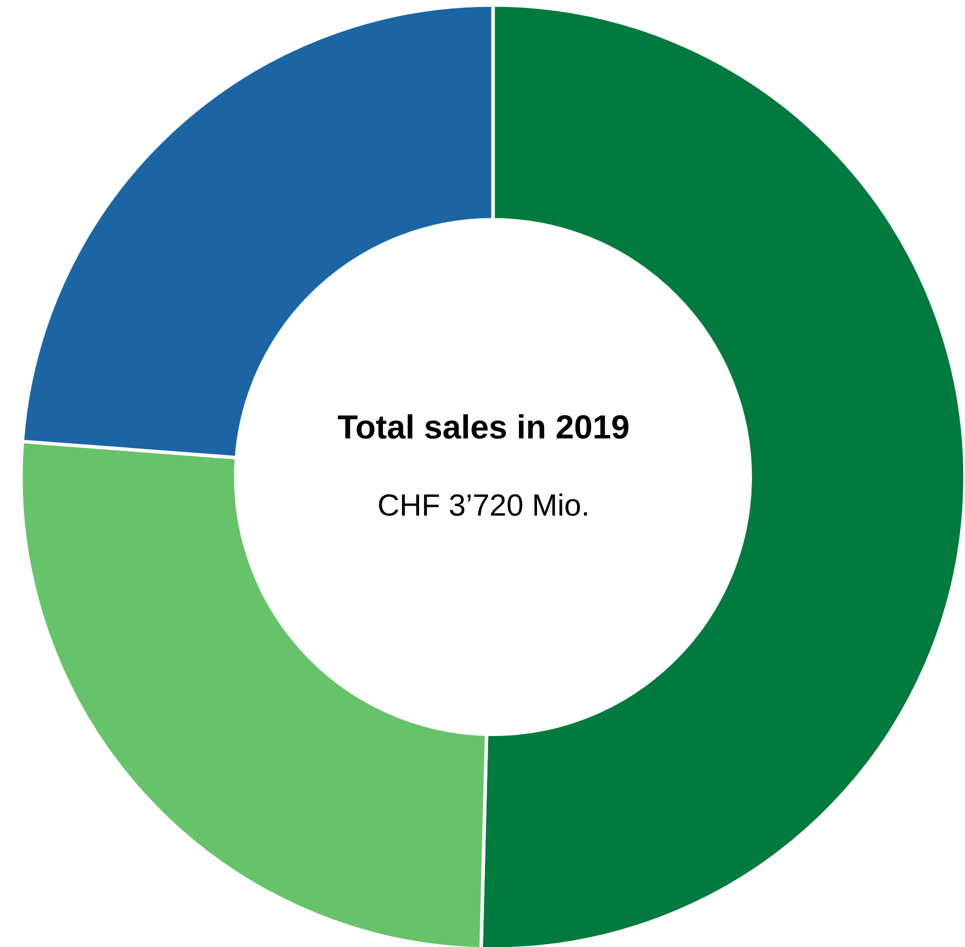  What do you see at coordinates (483, 426) in the screenshot?
I see `text: Total sales in 2019` at bounding box center [483, 426].